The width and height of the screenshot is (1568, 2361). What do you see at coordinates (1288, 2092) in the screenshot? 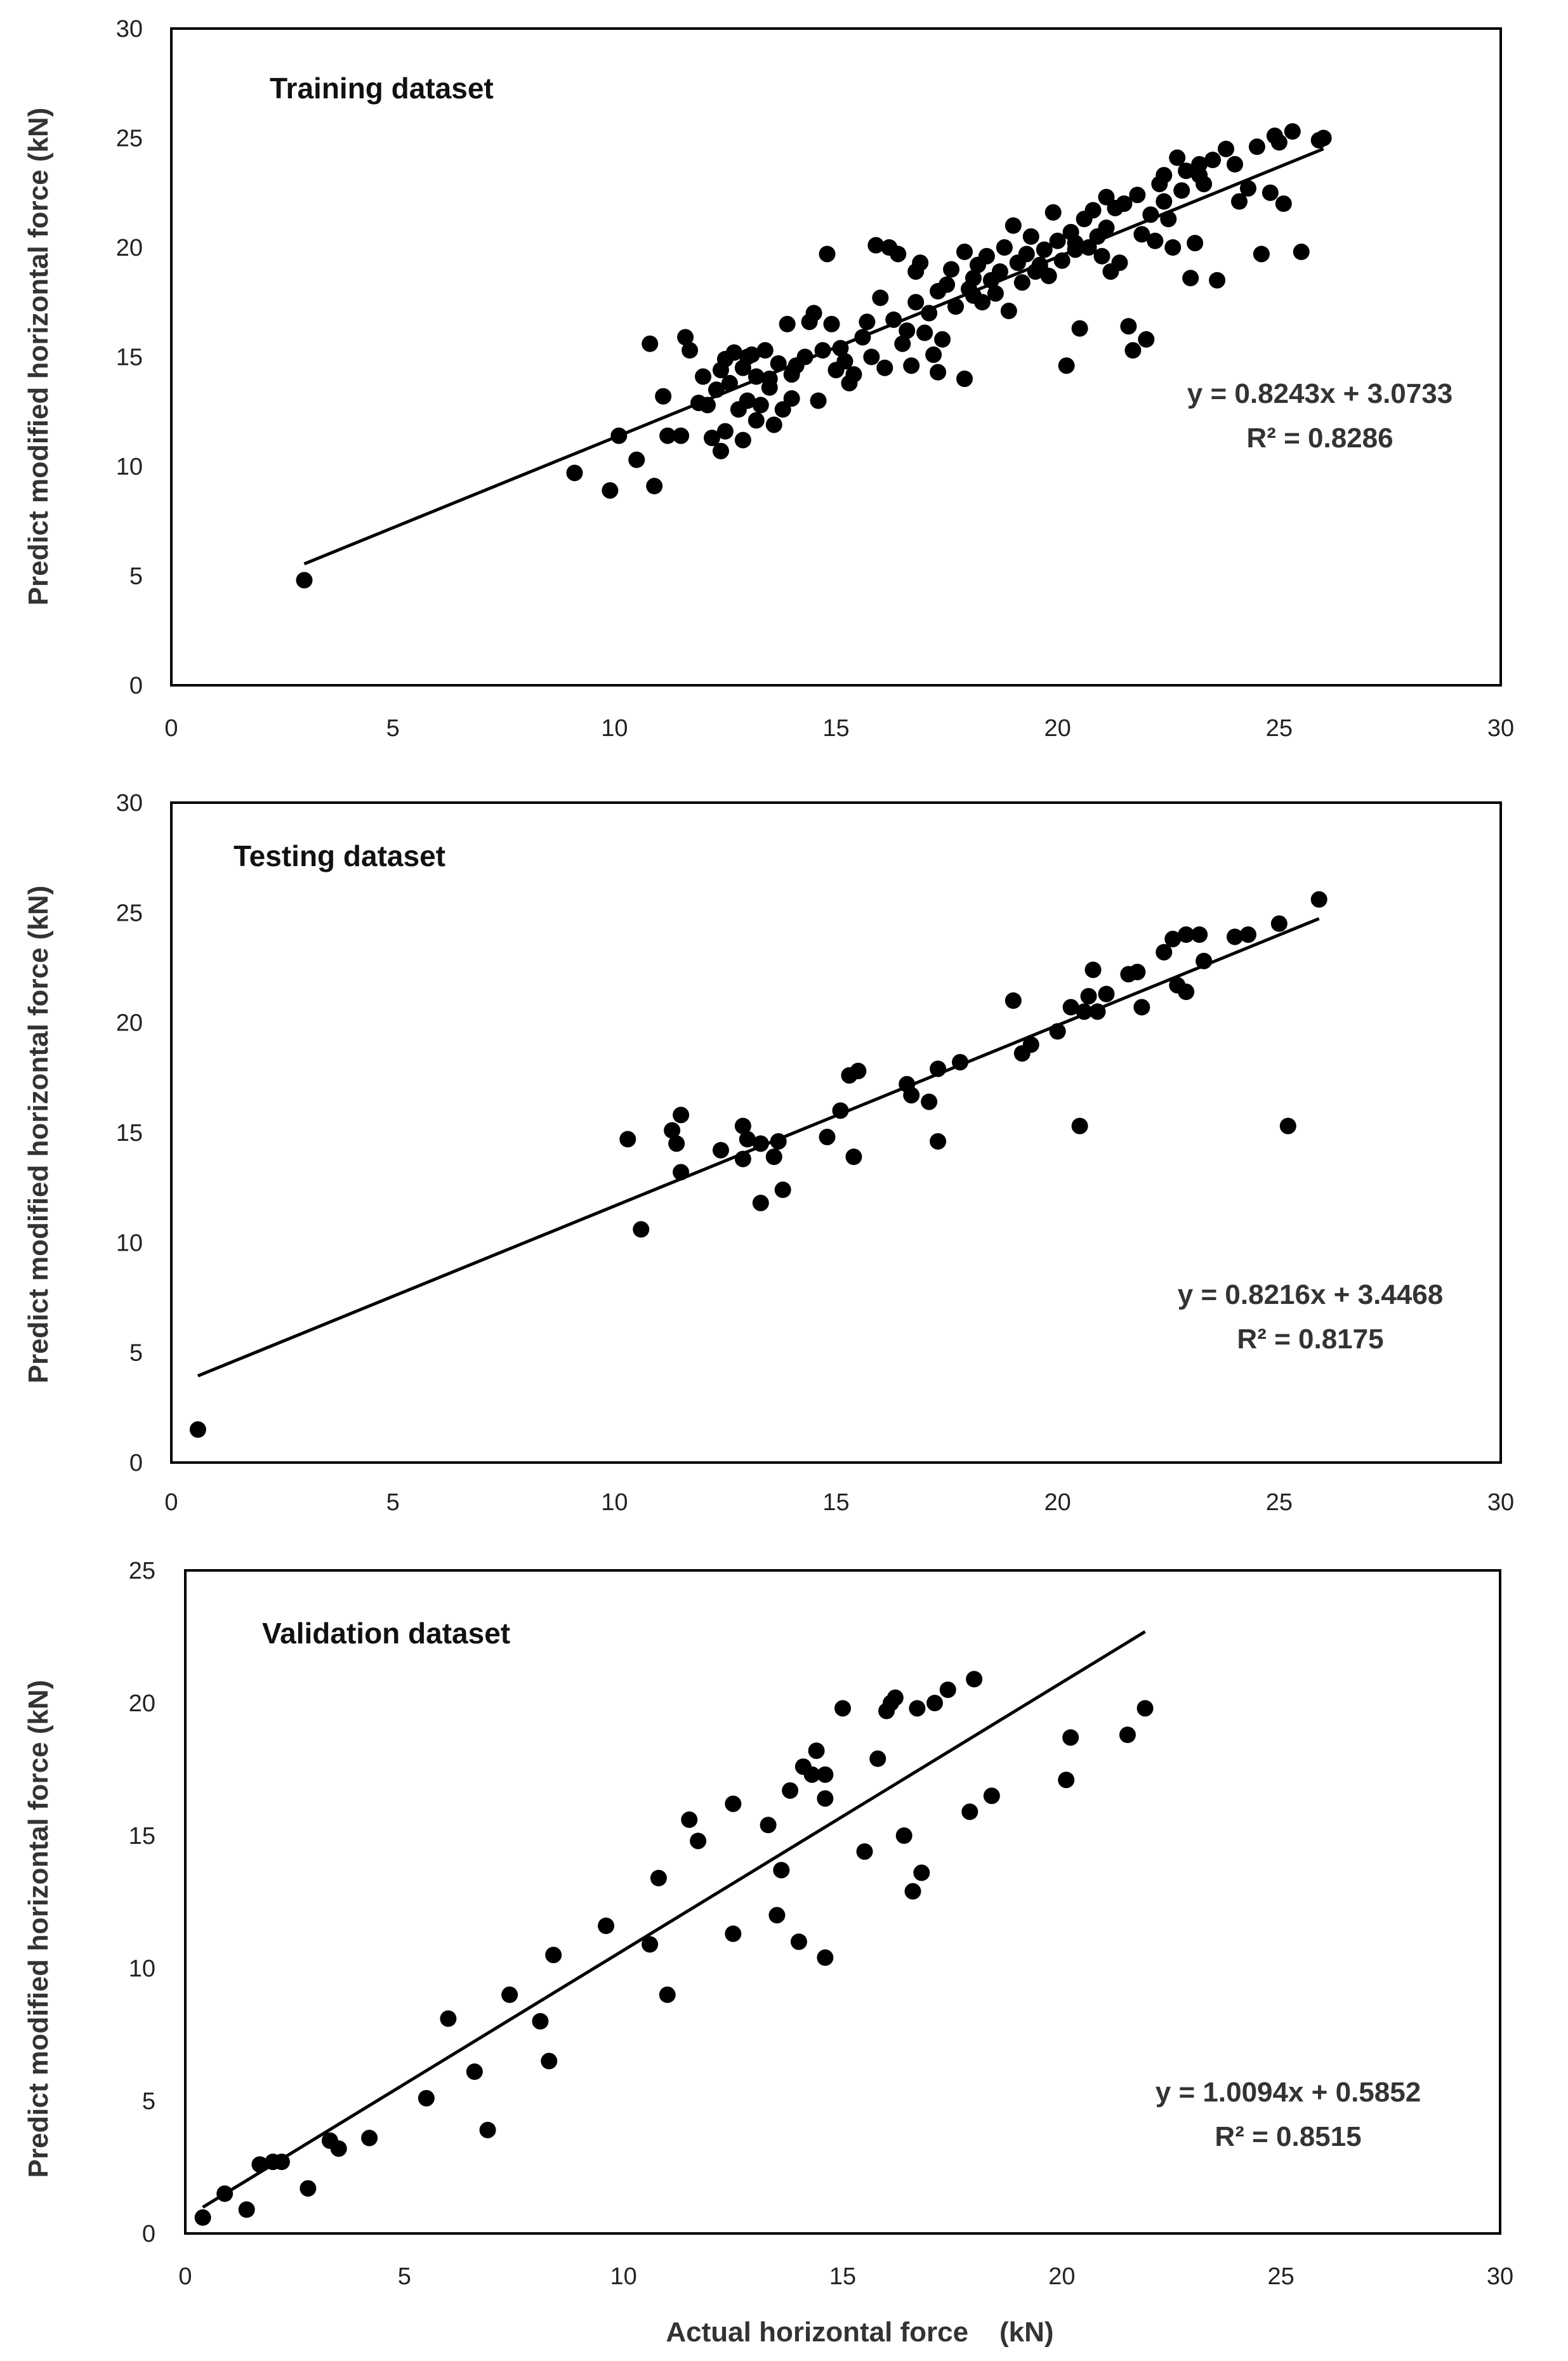
I see `trendline-equation: y = 1.0094x + 0.5852` at bounding box center [1288, 2092].